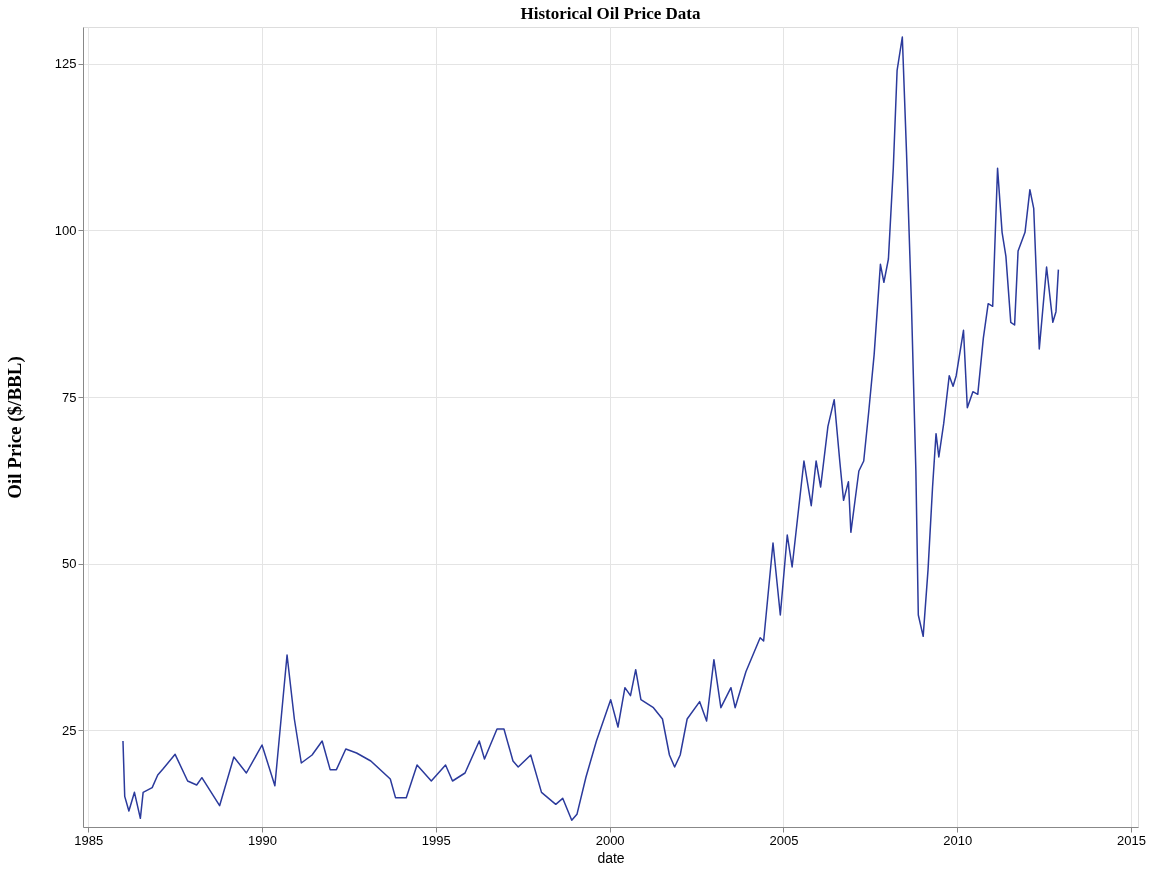 The height and width of the screenshot is (888, 1167). What do you see at coordinates (262, 840) in the screenshot?
I see `x-tick-label: 1990` at bounding box center [262, 840].